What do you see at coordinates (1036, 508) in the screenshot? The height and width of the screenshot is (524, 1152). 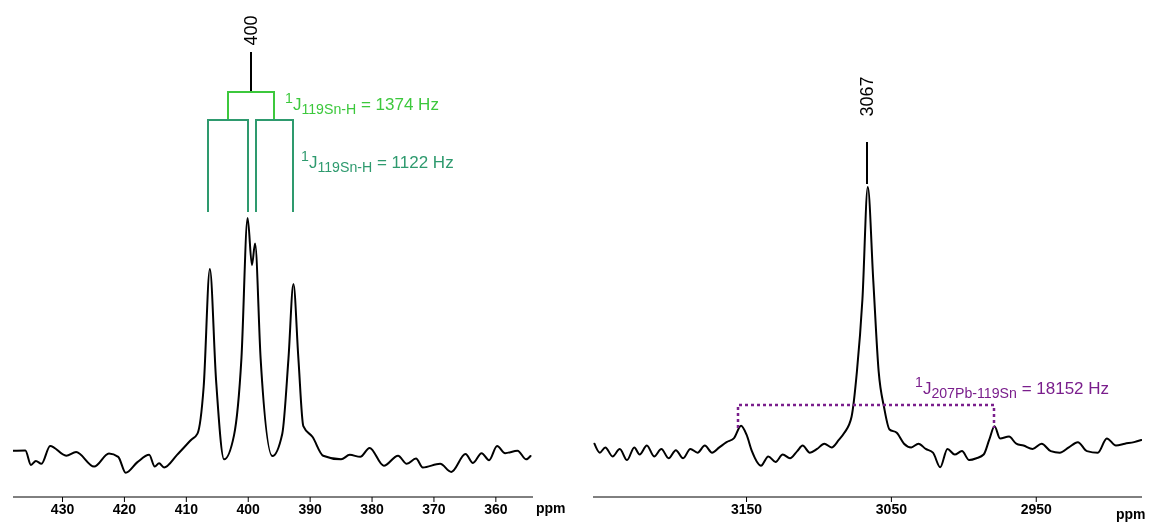 I see `x-tick-label: 2950` at bounding box center [1036, 508].